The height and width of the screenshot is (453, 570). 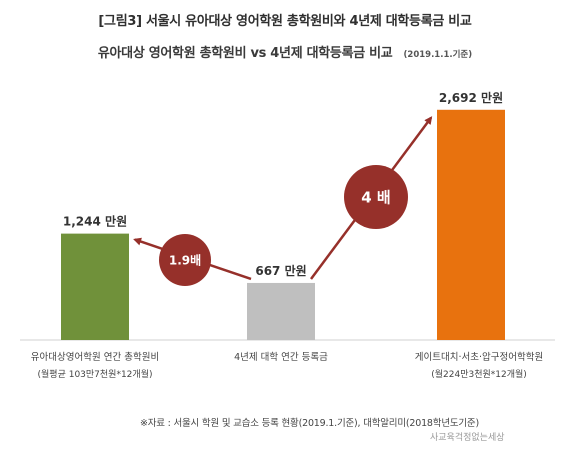 What do you see at coordinates (467, 438) in the screenshot?
I see `watermark: 사교육걱정없는세상` at bounding box center [467, 438].